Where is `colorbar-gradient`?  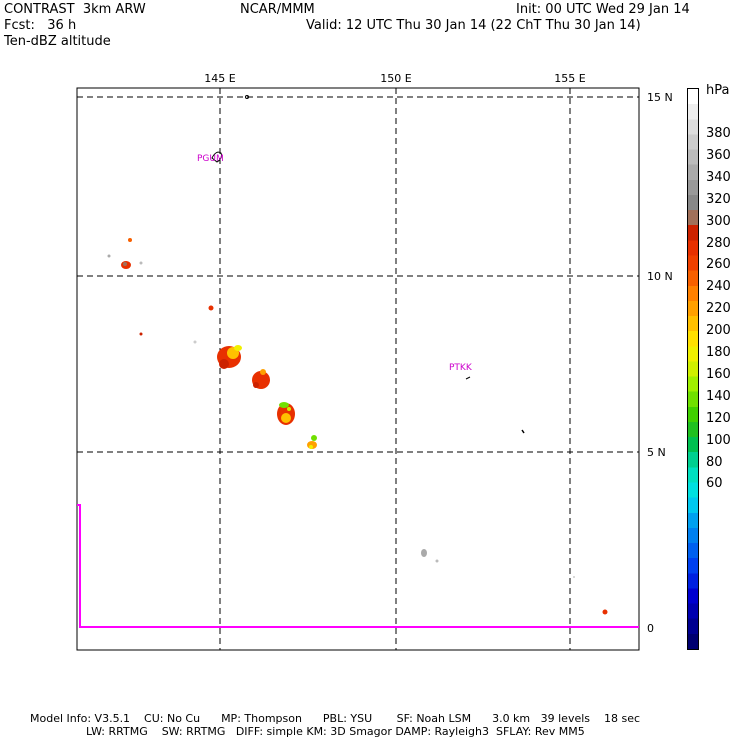 colorbar-gradient is located at coordinates (693, 369).